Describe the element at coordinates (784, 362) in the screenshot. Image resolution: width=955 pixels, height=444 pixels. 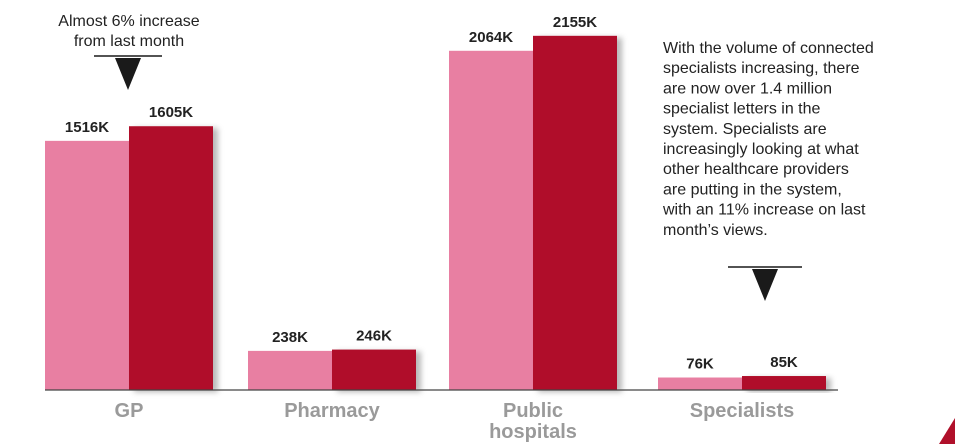
I see `bar-value-label: 85K` at that location.